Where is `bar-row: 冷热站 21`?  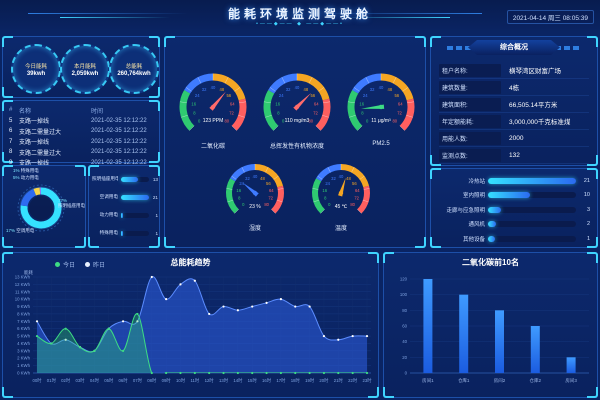 bar-row: 冷热站 21 is located at coordinates (513, 180).